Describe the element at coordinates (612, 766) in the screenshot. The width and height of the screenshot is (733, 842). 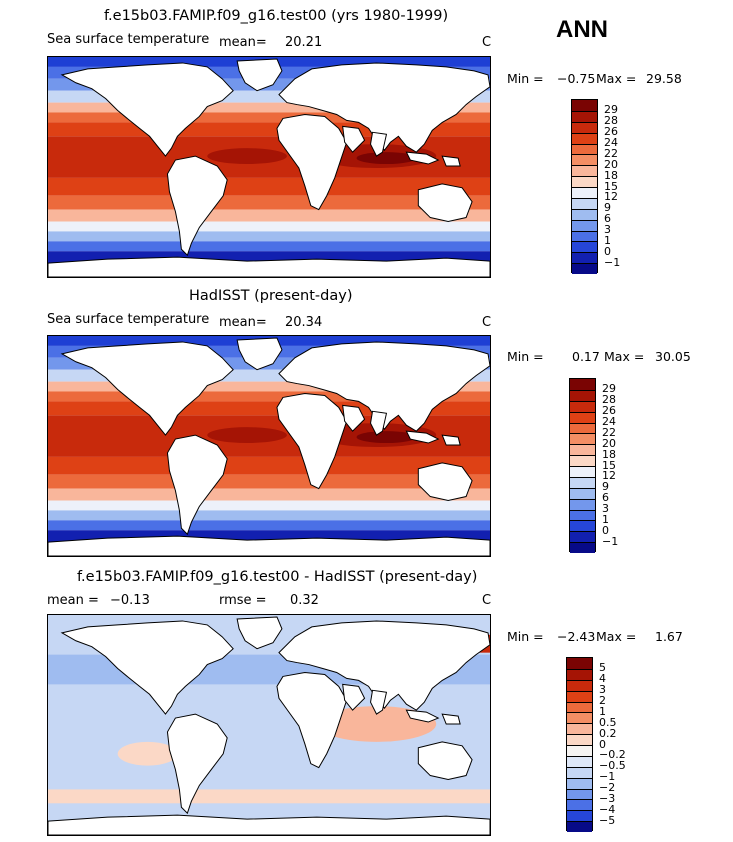
I see `colorbar-label: −0.5` at that location.